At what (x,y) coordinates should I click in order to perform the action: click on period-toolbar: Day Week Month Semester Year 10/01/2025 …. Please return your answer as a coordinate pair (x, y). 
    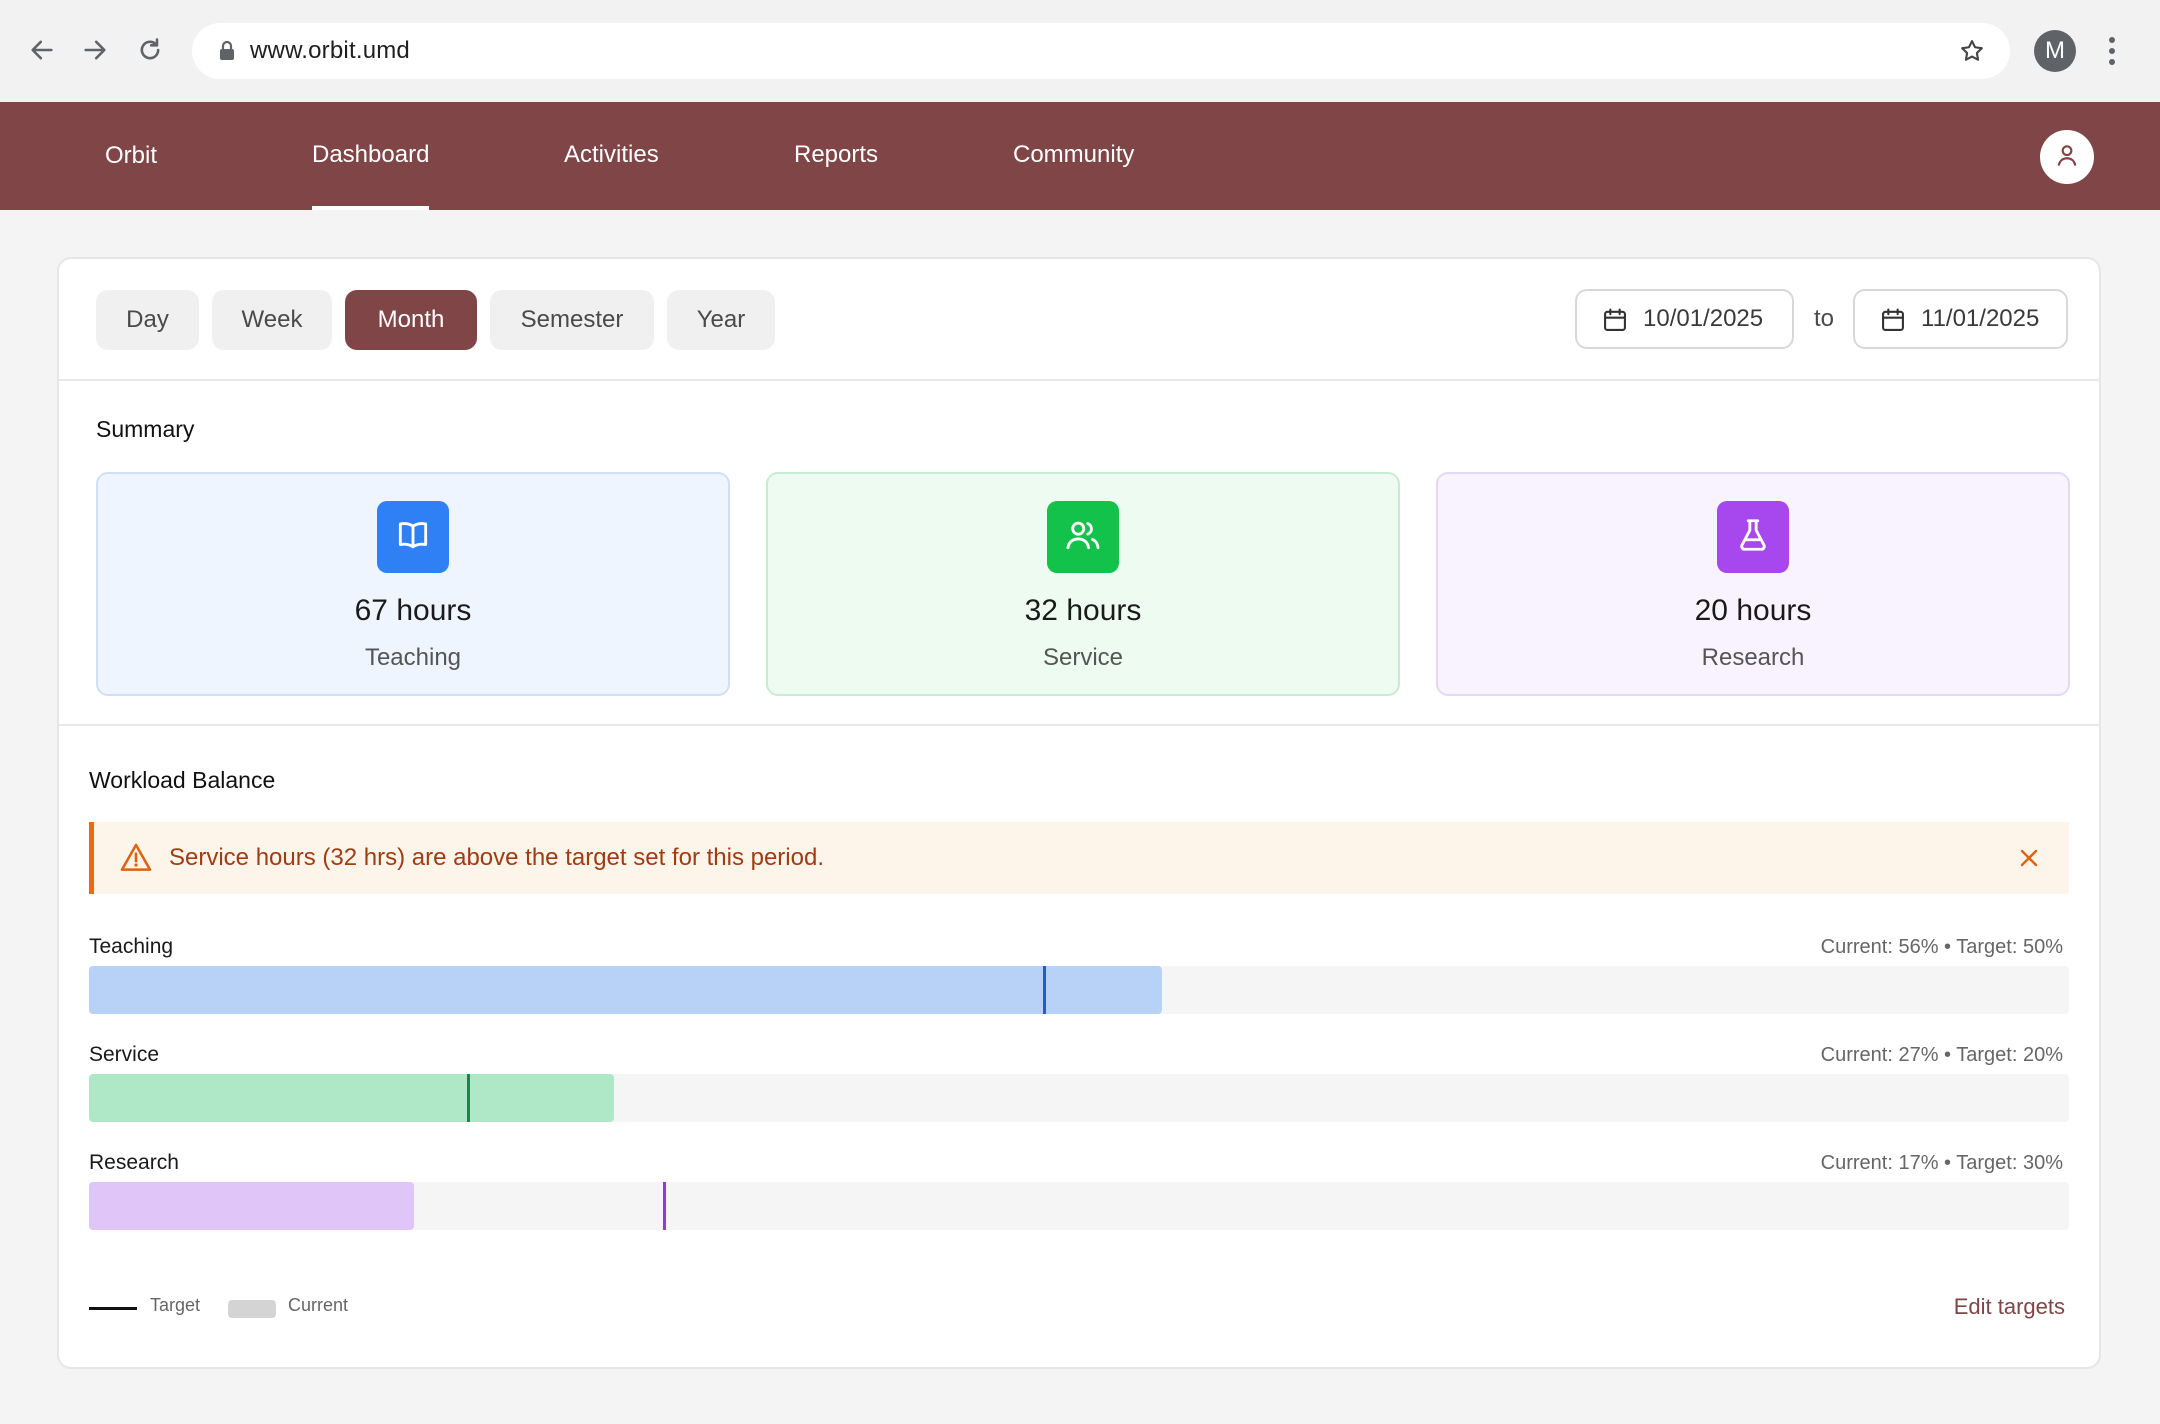
    Looking at the image, I should click on (1079, 320).